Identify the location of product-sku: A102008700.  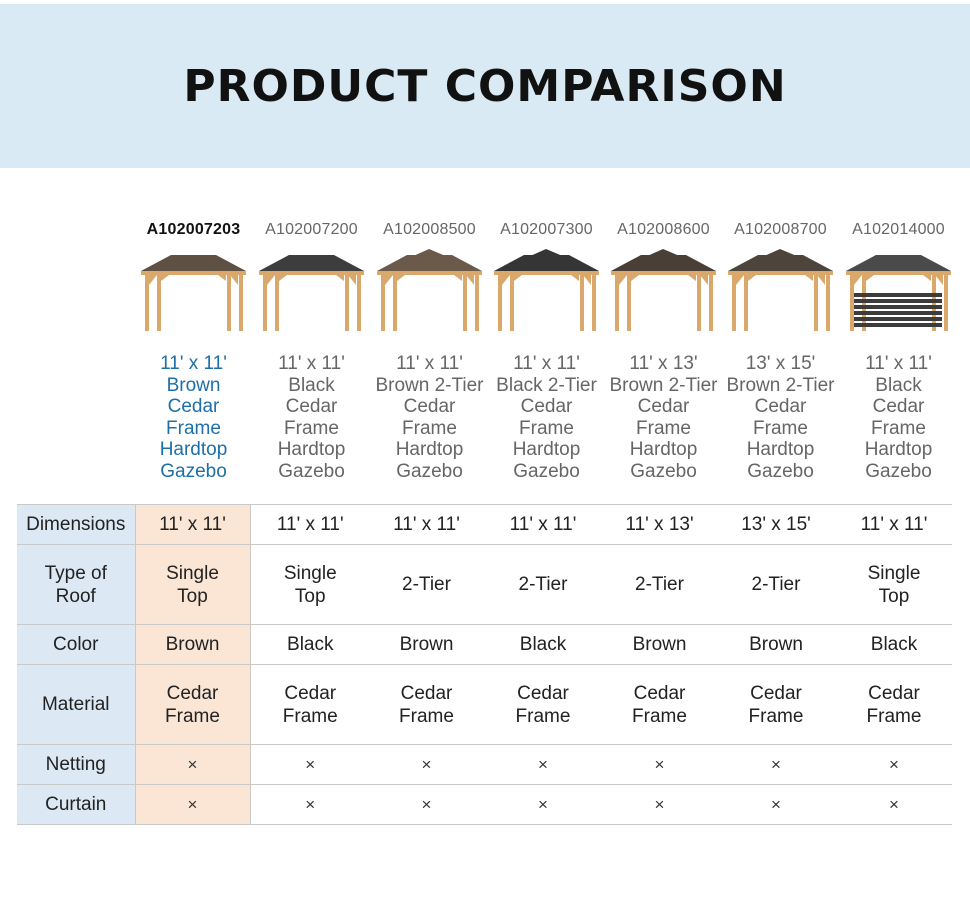
(780, 229).